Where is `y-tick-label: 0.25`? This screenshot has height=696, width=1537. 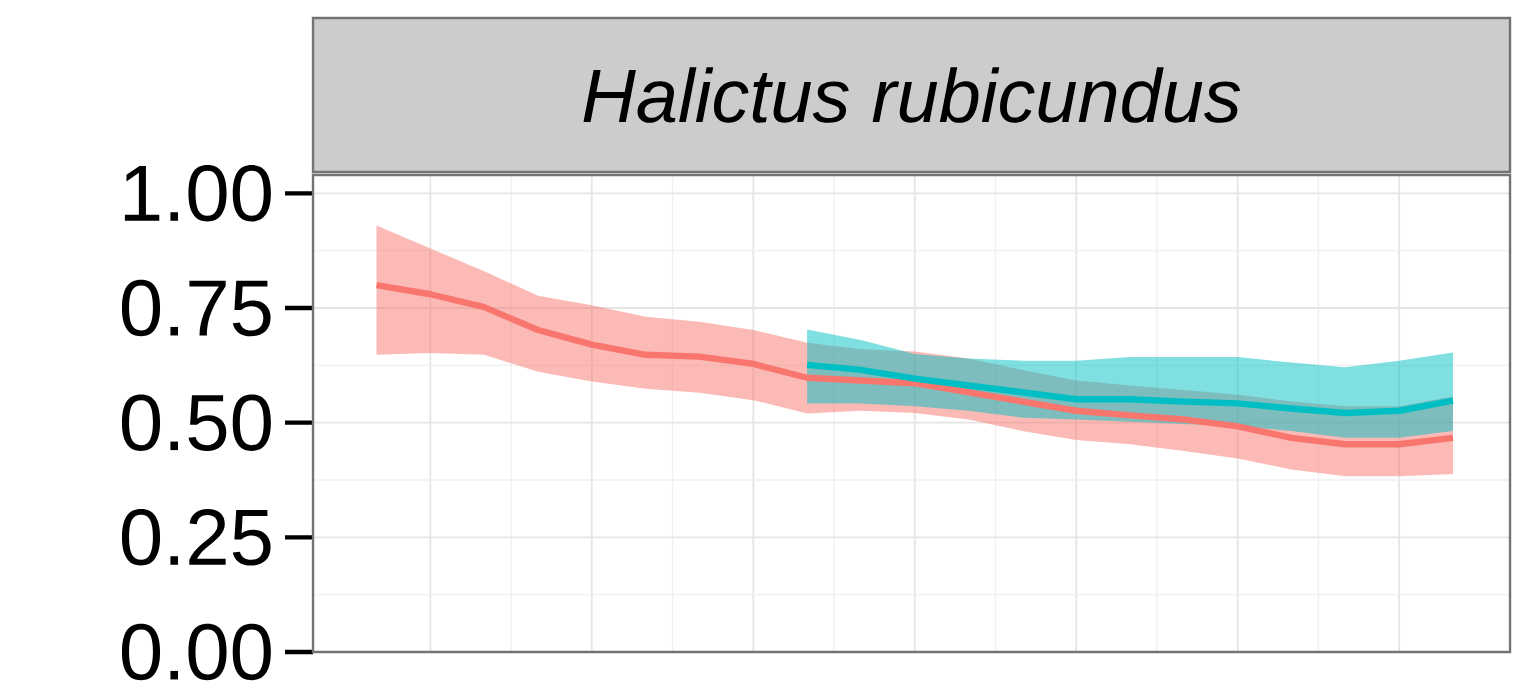 y-tick-label: 0.25 is located at coordinates (196, 537).